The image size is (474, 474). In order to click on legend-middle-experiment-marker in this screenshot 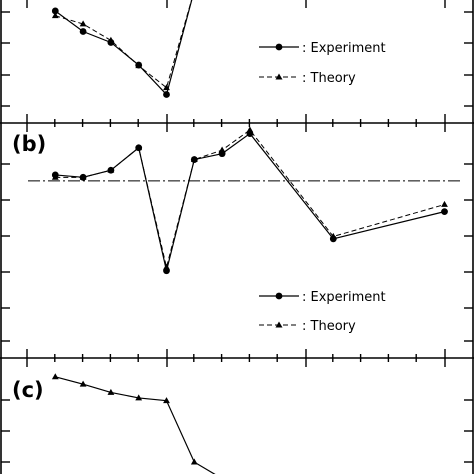, I will do `click(279, 296)`.